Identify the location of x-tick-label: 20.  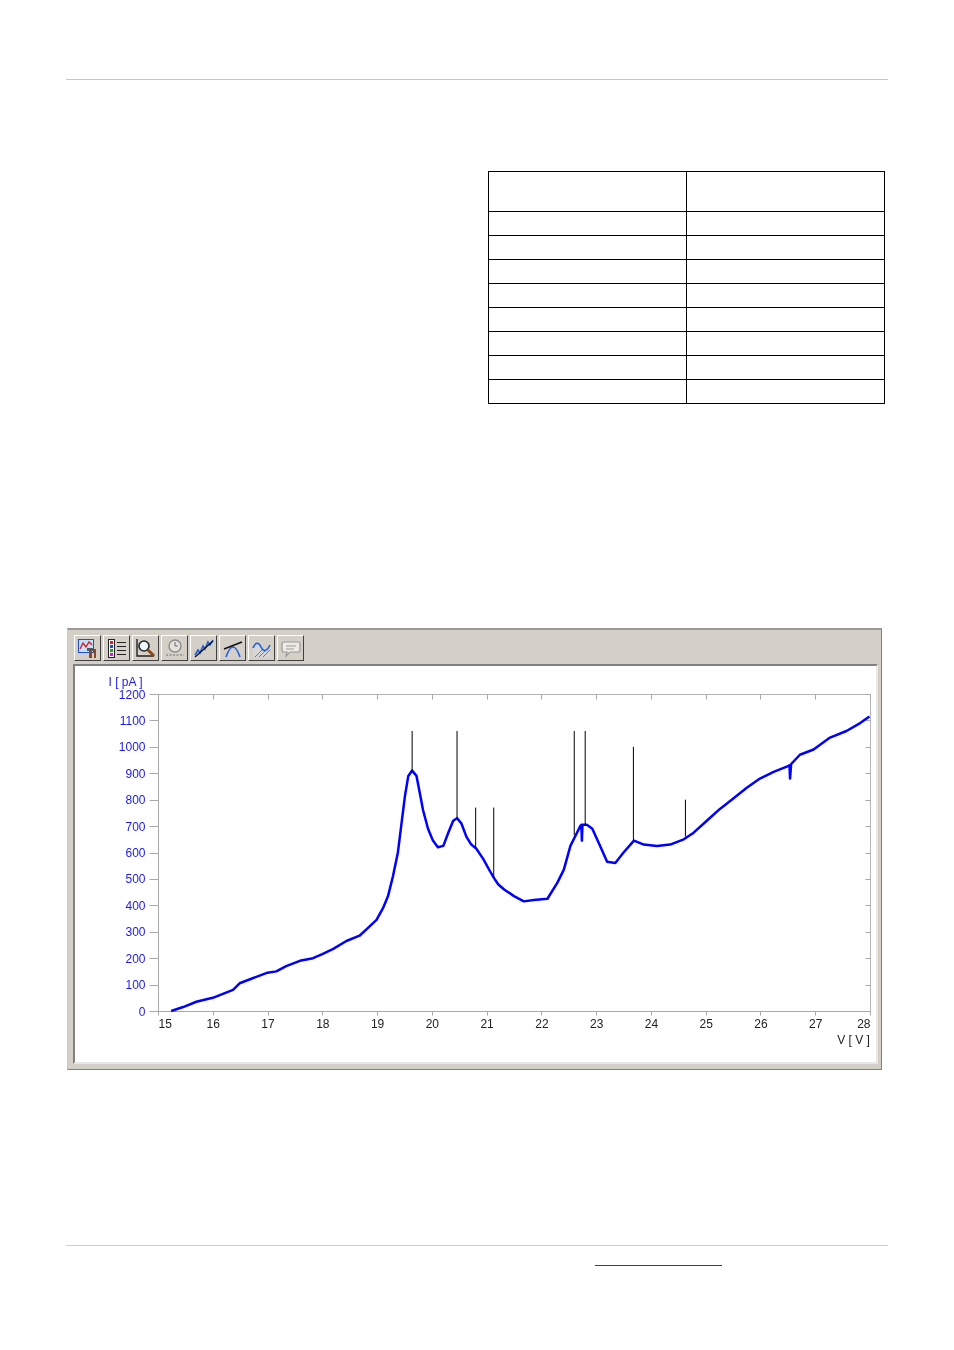
(432, 1023).